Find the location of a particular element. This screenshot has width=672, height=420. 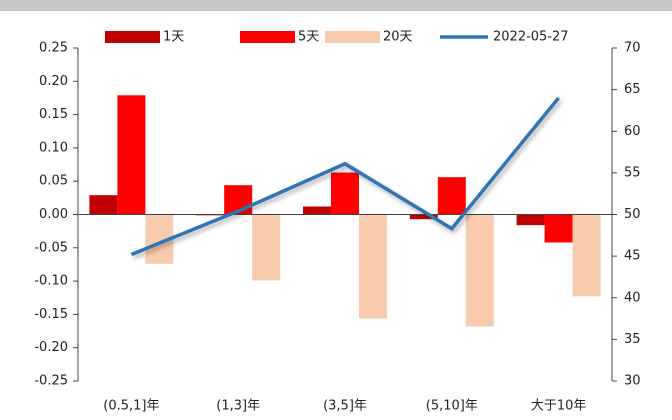

x-tick-label: (5,10]年 is located at coordinates (452, 406).